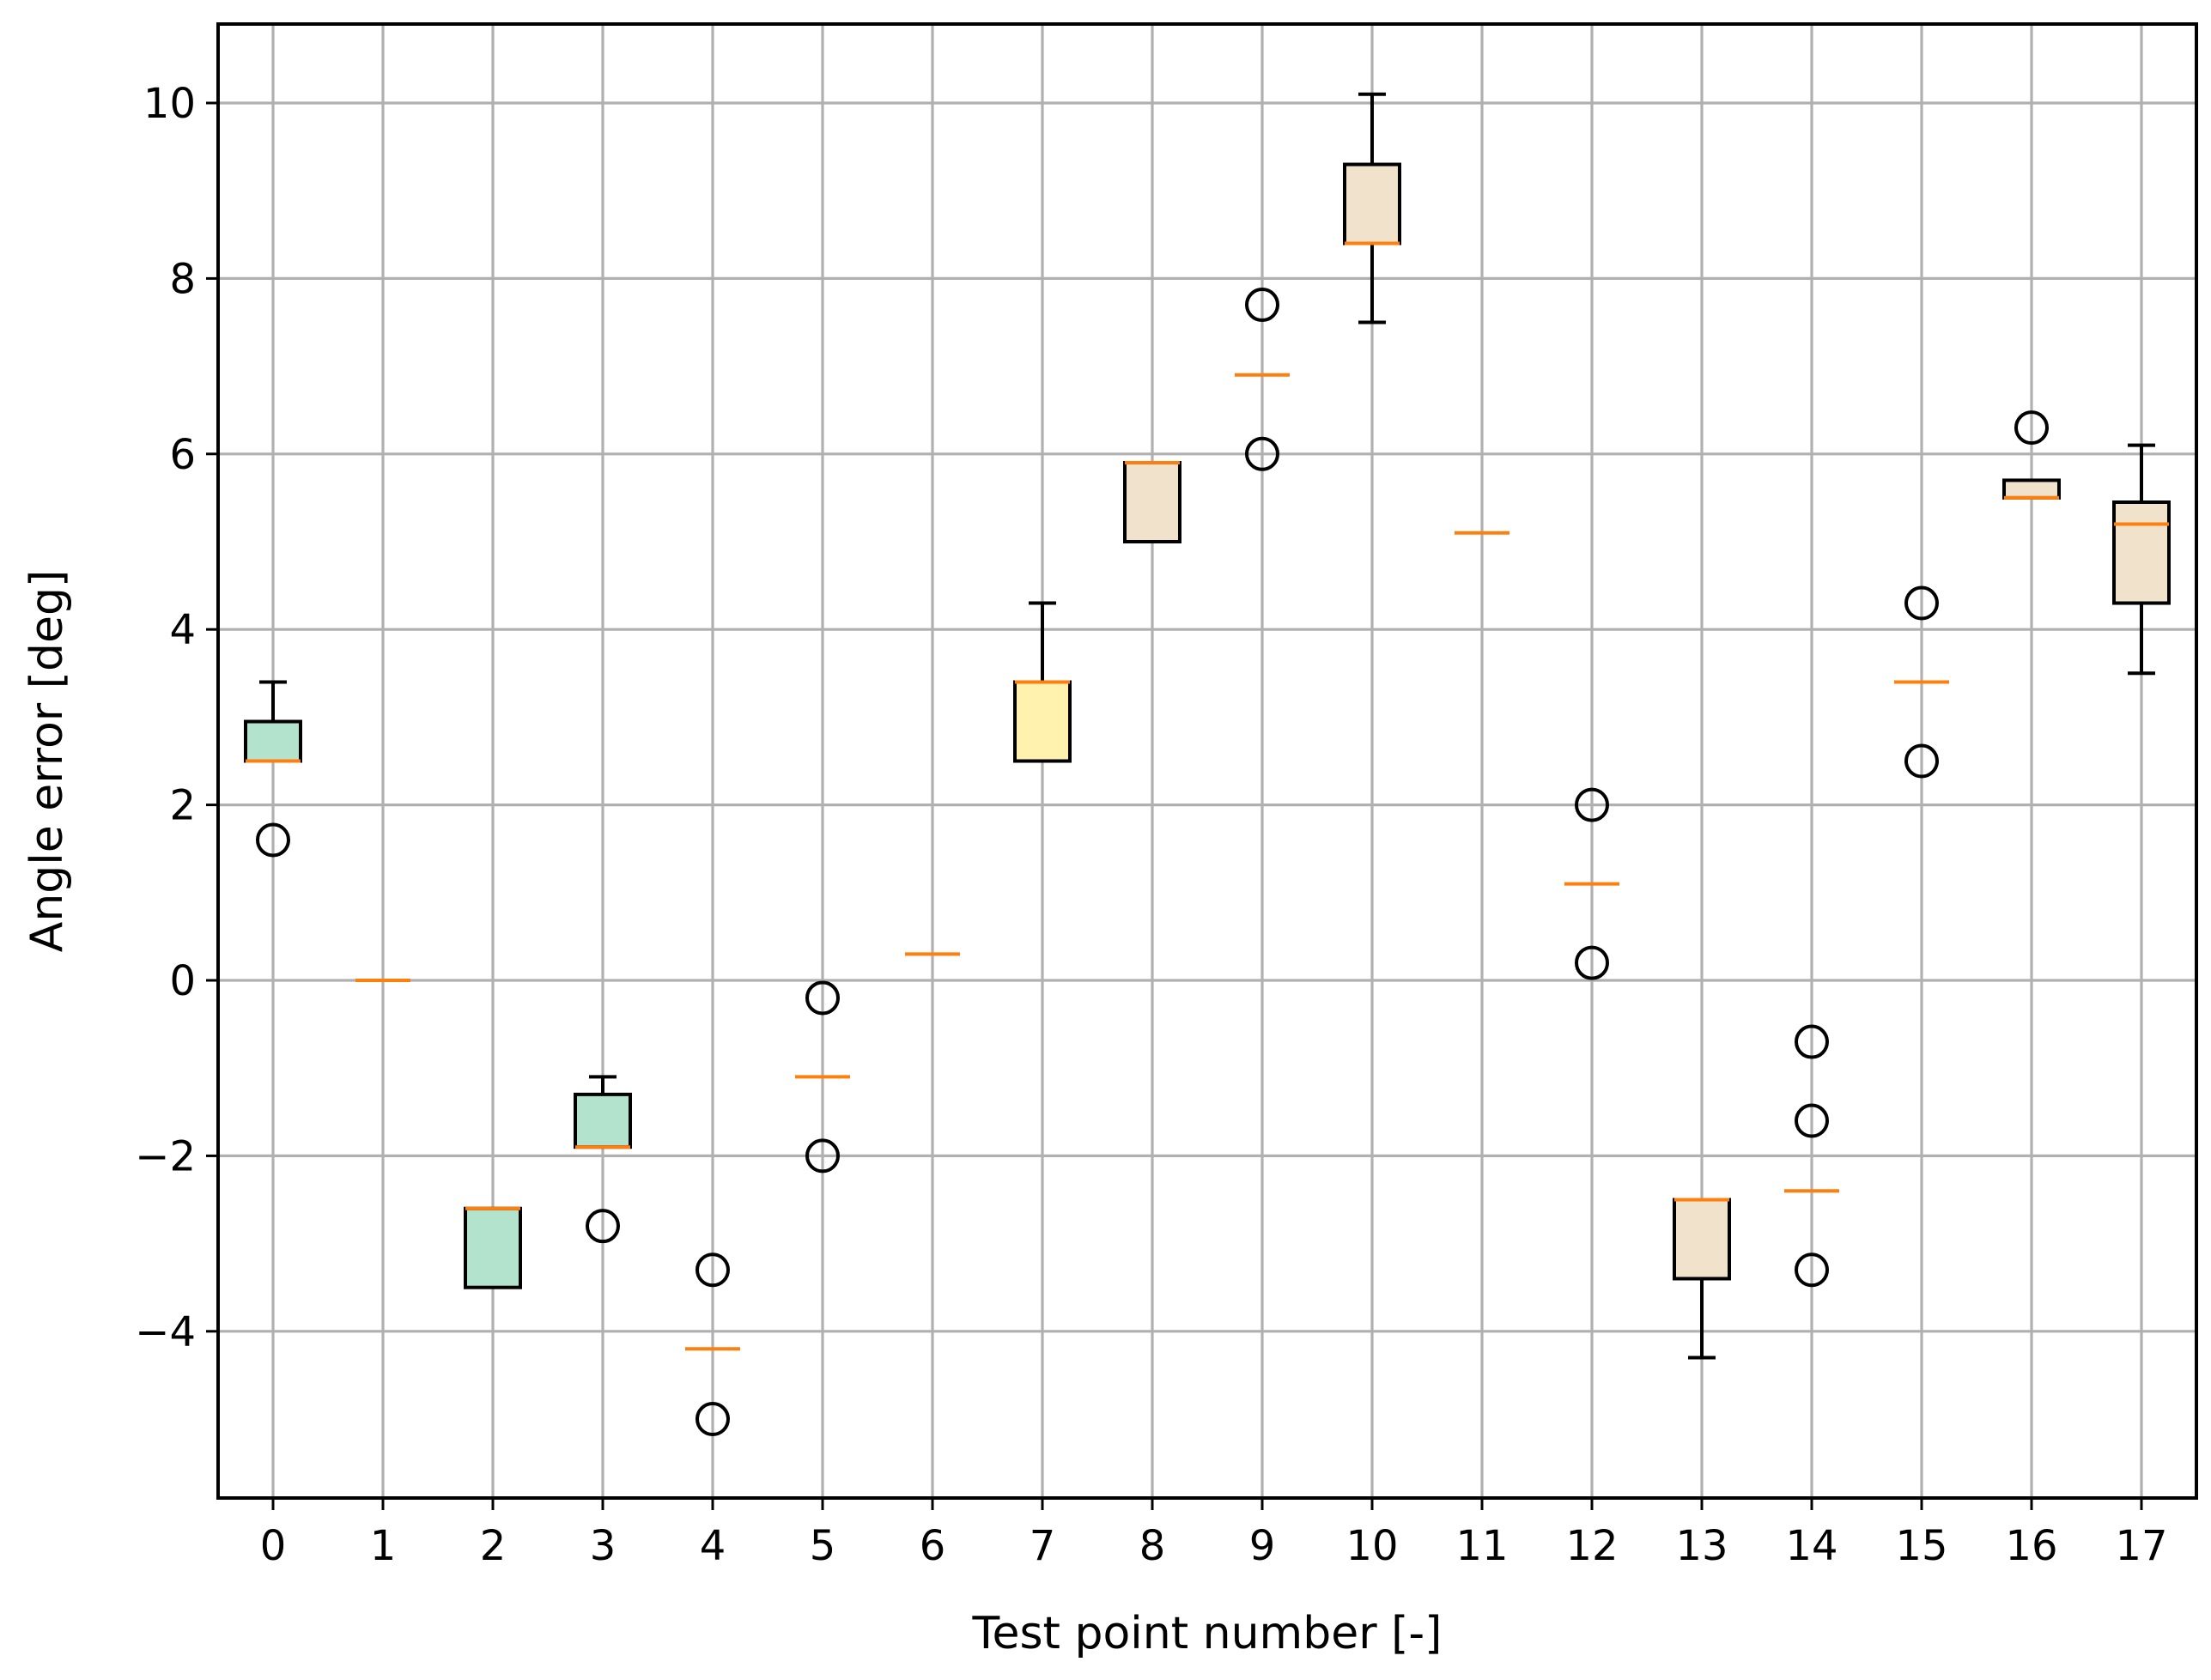  I want to click on y-tick-label: −4, so click(165, 1332).